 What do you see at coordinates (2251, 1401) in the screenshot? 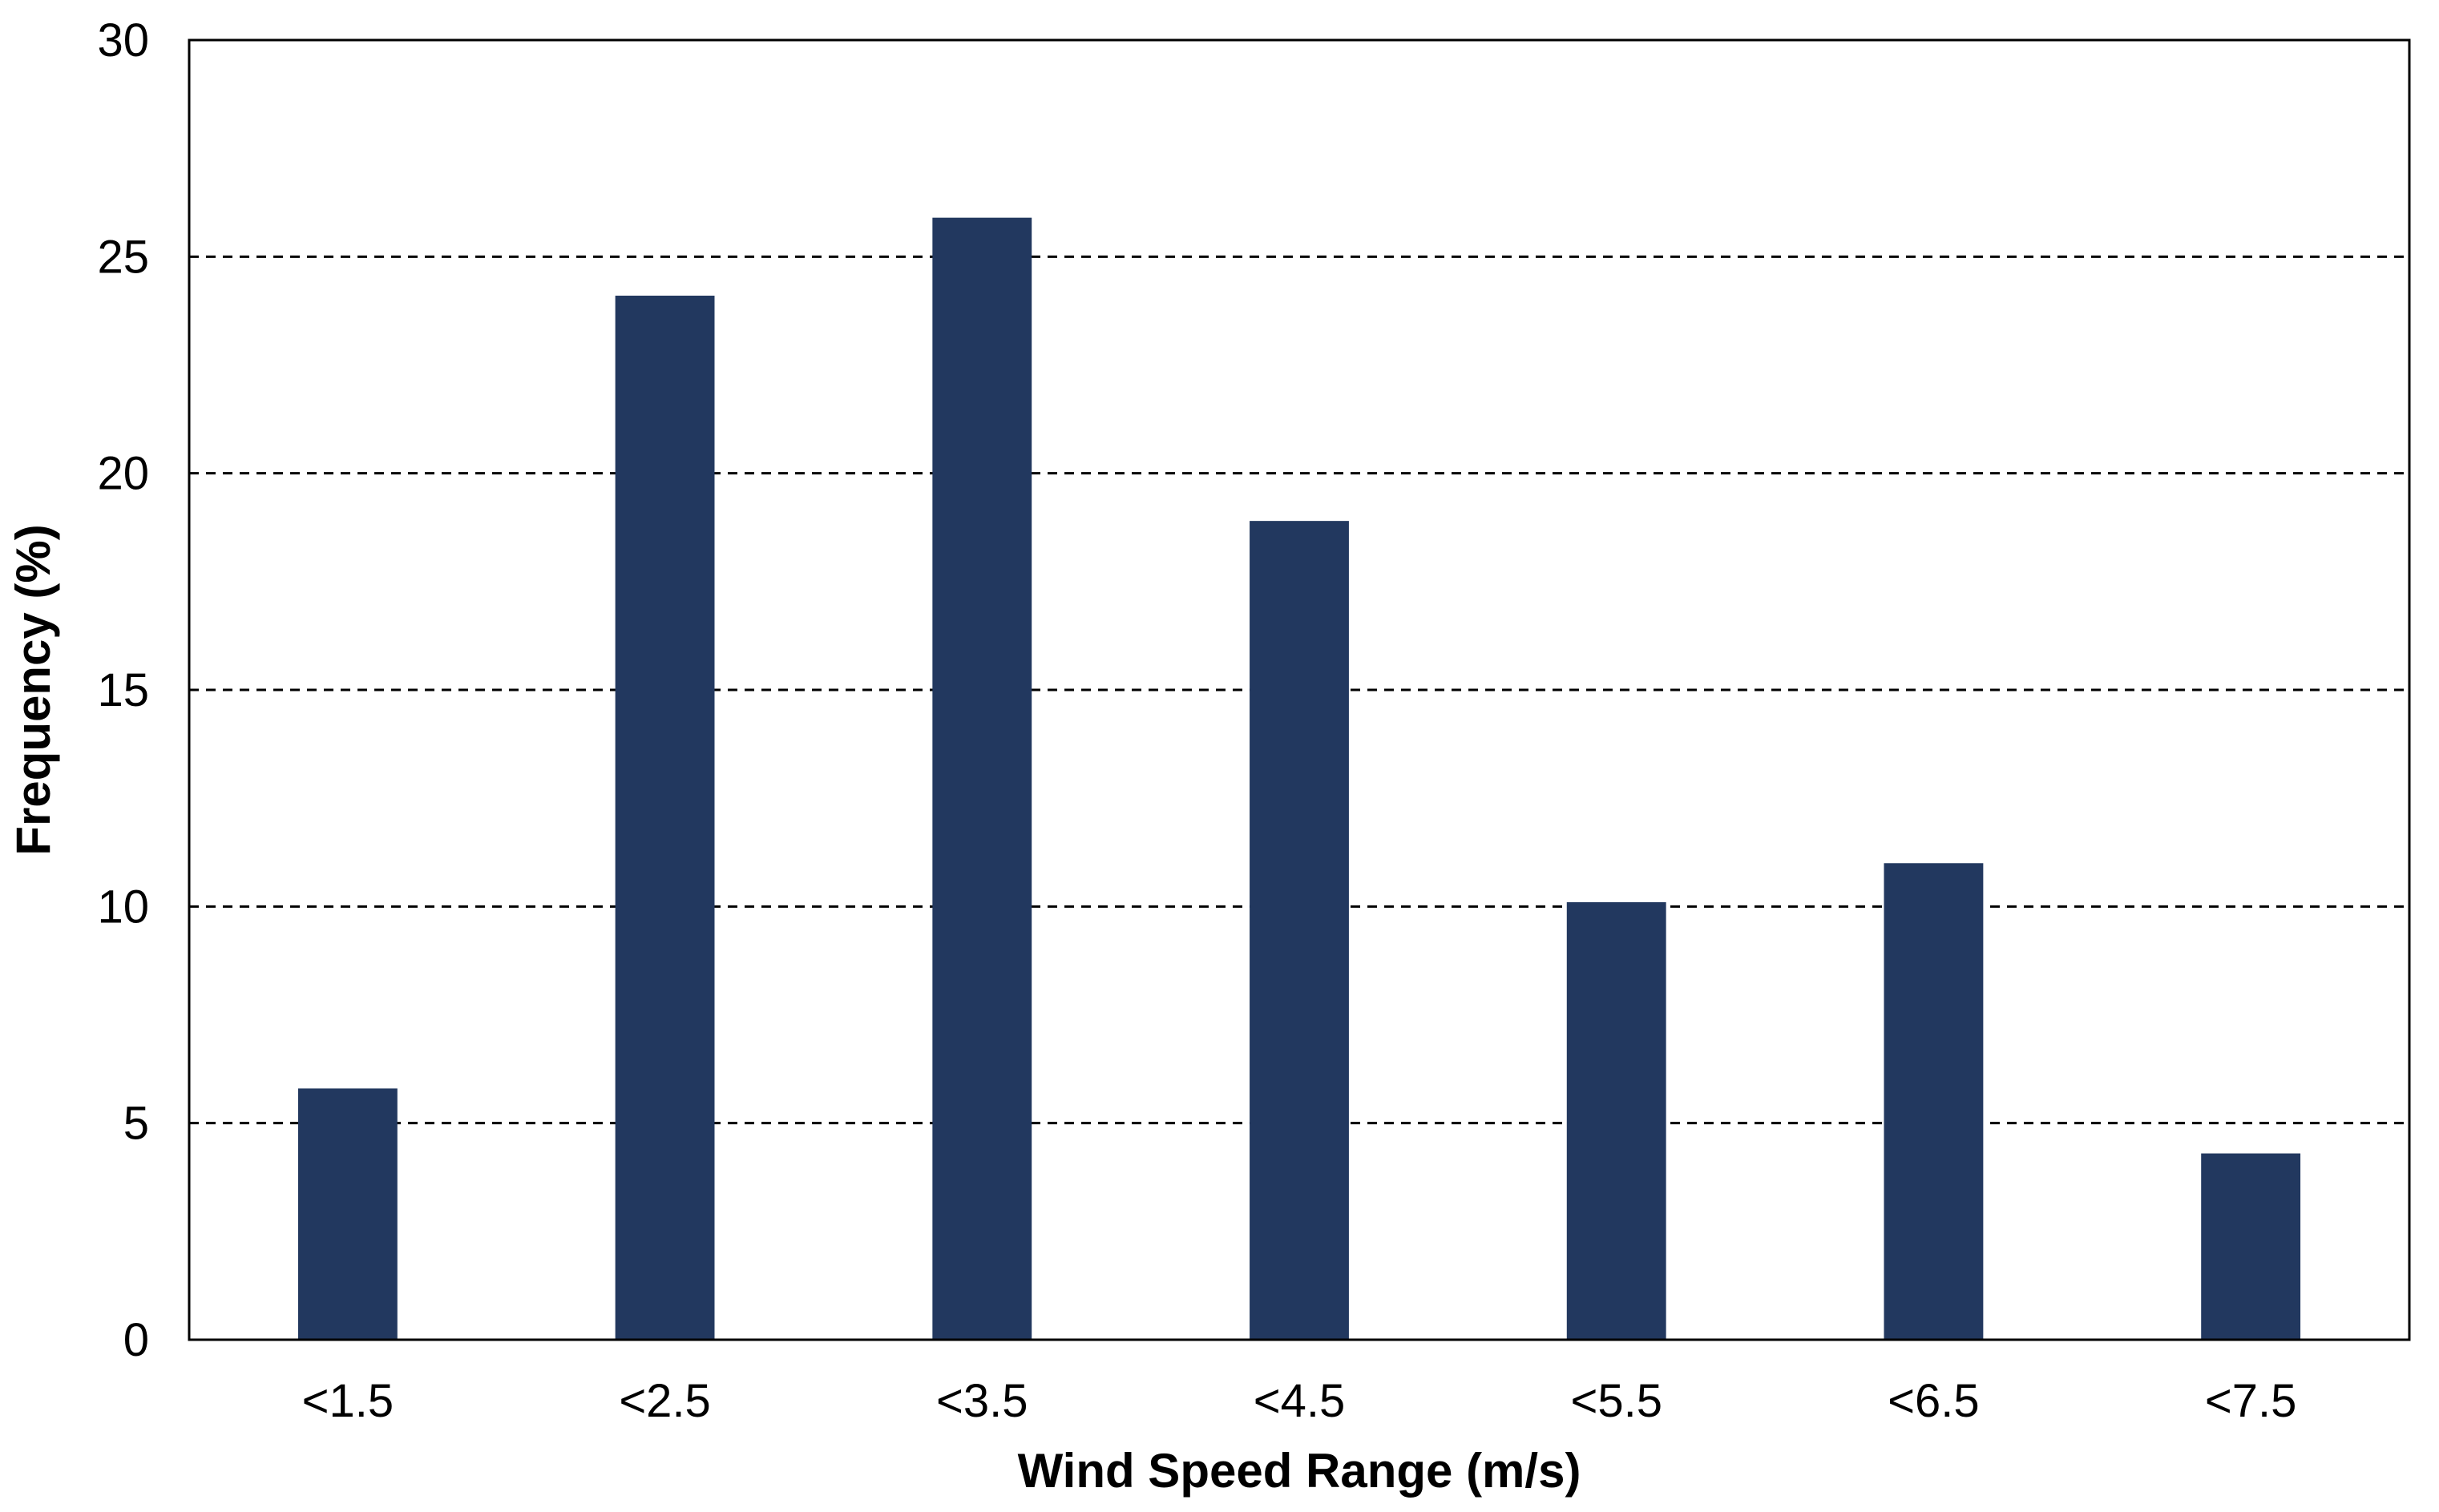
I see `x-tick-label: <7.5` at bounding box center [2251, 1401].